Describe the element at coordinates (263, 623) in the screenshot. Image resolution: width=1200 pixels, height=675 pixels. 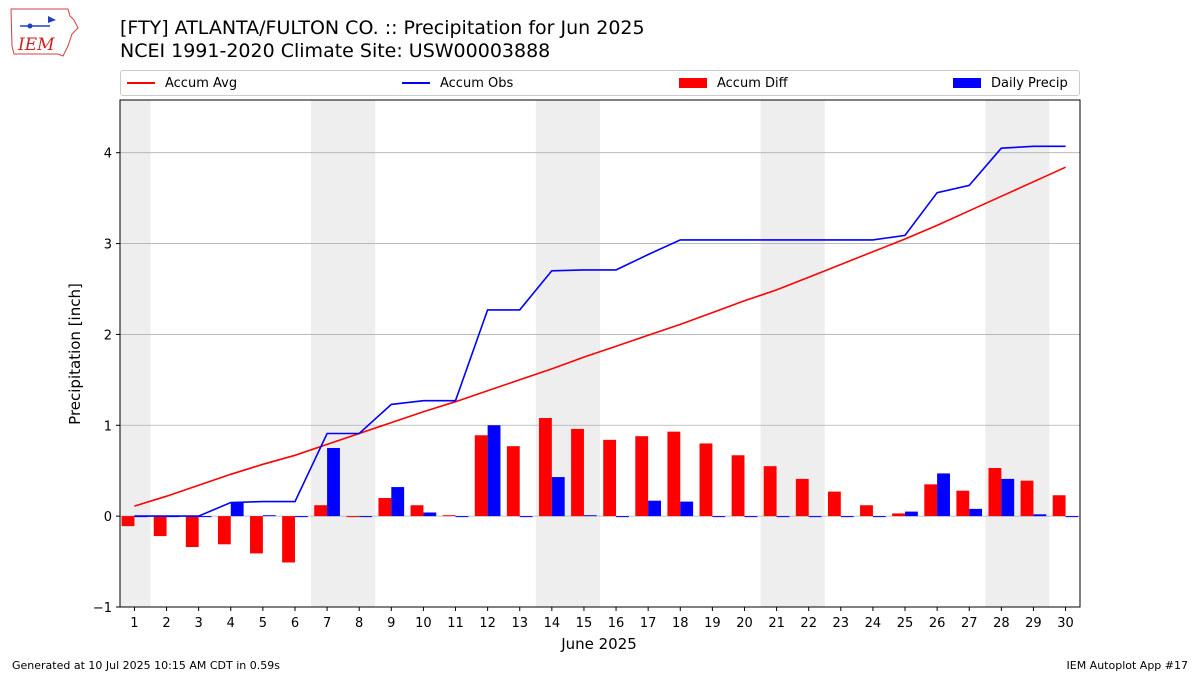
I see `x-tick-label: 5` at that location.